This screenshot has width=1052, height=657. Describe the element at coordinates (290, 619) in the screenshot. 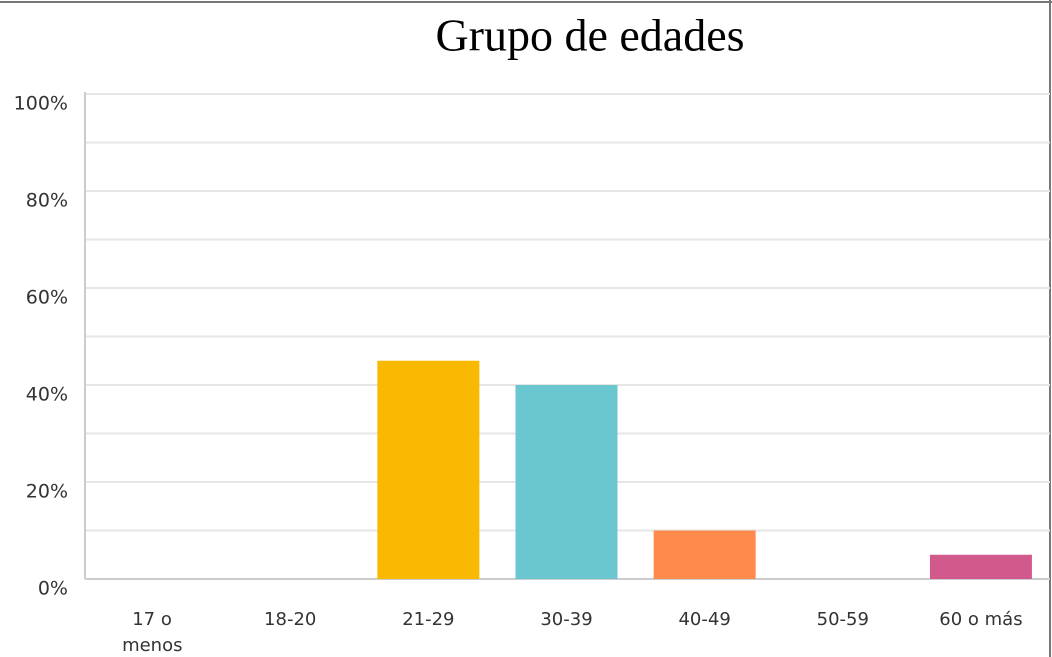

I see `x-tick-label: 18-20` at that location.